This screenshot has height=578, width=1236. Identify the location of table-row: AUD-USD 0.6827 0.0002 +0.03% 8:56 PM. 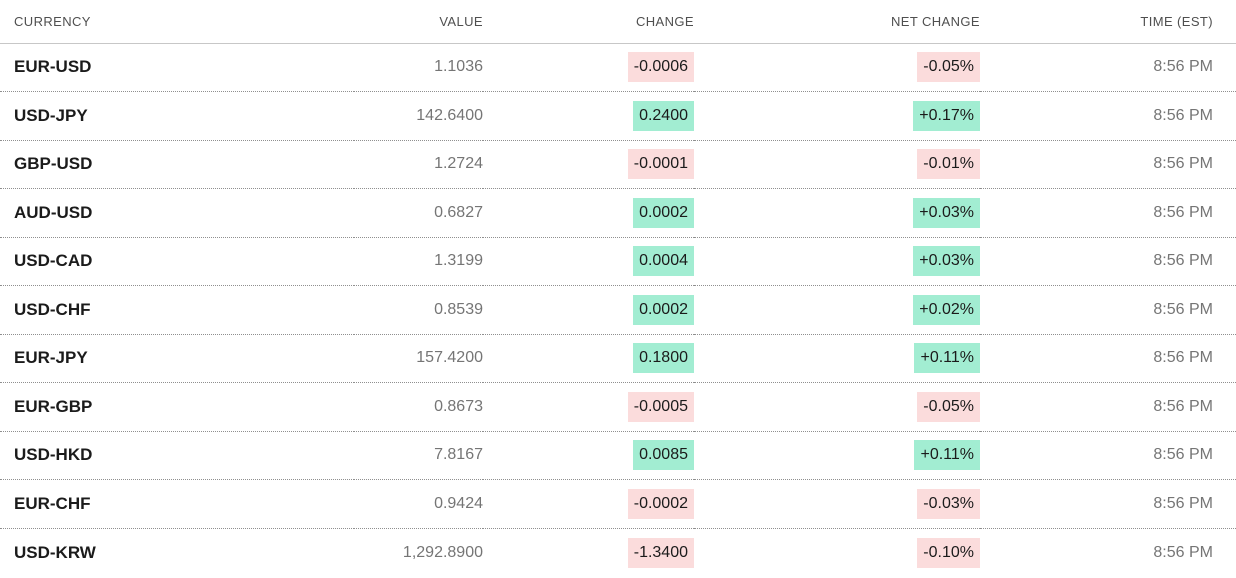
(618, 213).